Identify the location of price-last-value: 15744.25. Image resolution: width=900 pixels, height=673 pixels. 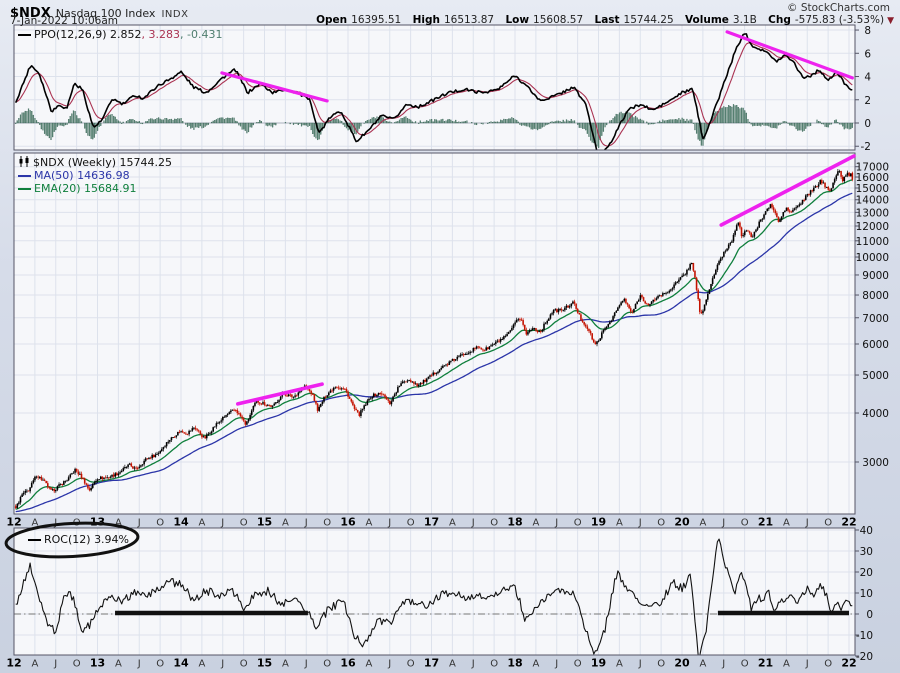
(146, 162).